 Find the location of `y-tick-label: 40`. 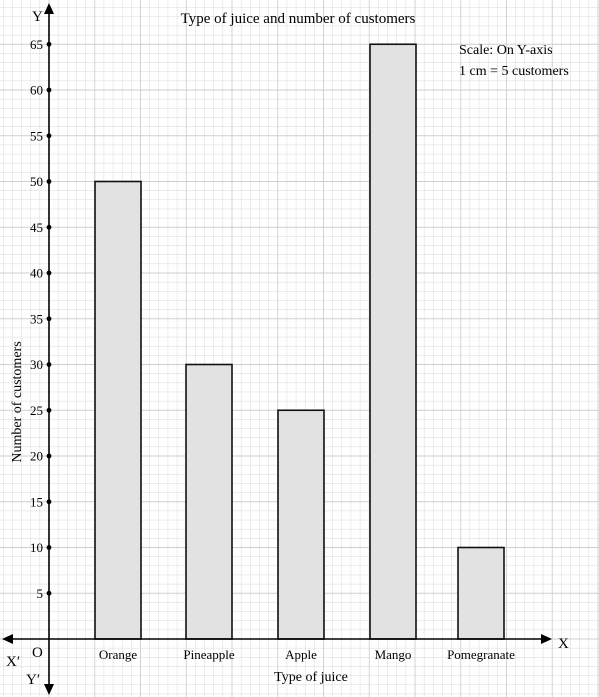

y-tick-label: 40 is located at coordinates (36, 273).